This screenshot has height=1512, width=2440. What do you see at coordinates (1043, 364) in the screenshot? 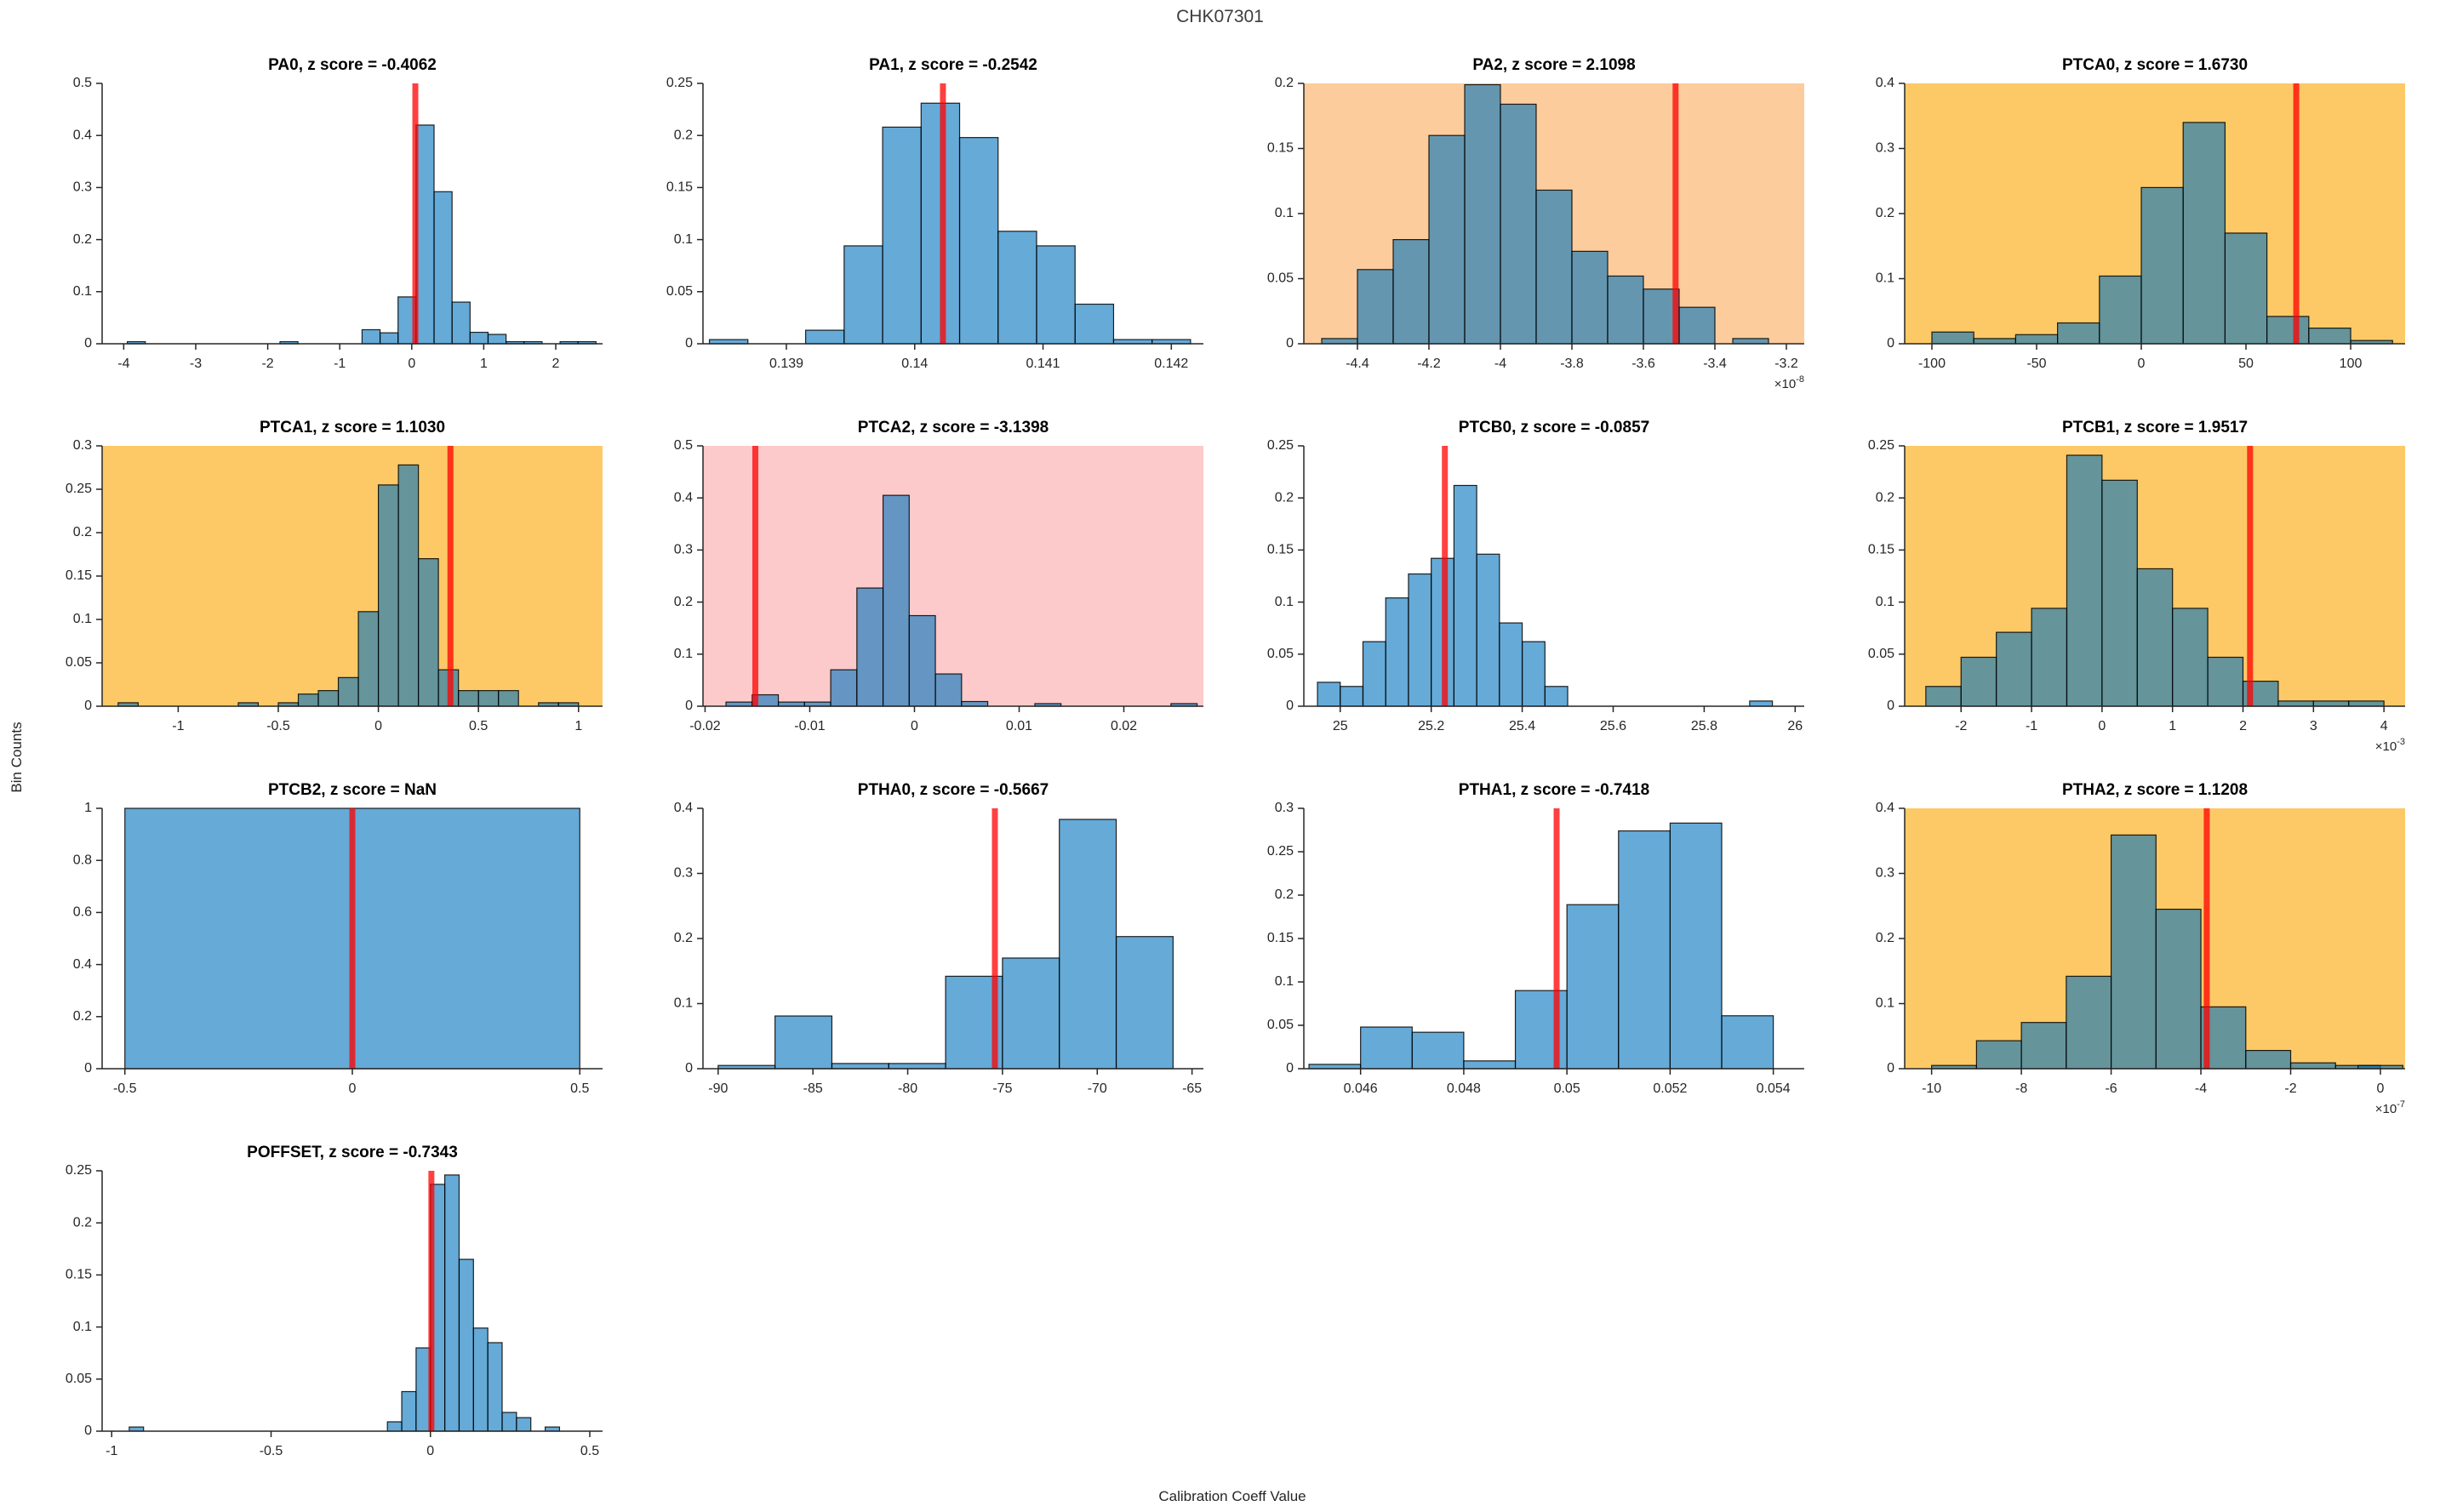
I see `x-tick-label: 0.141` at bounding box center [1043, 364].